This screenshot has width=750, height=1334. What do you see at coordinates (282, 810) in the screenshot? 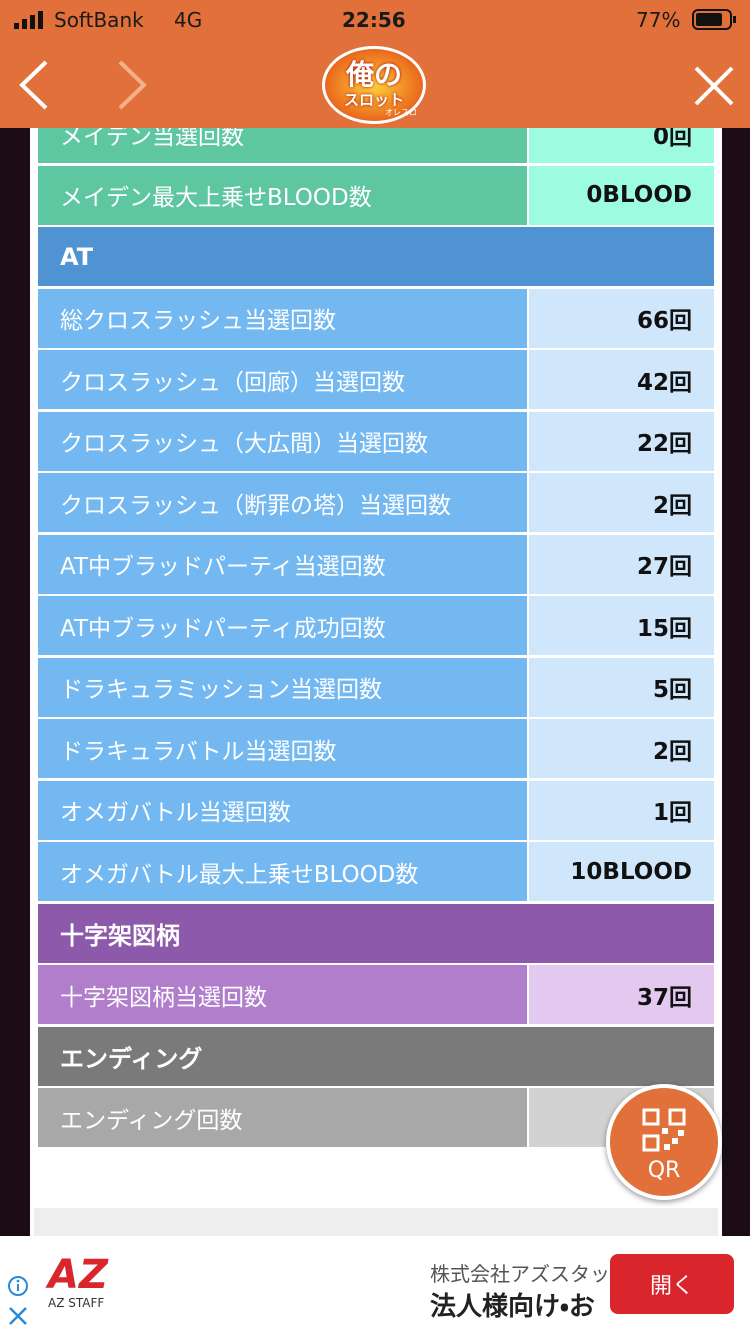
I see `row-label: オメガバトル当選回数` at bounding box center [282, 810].